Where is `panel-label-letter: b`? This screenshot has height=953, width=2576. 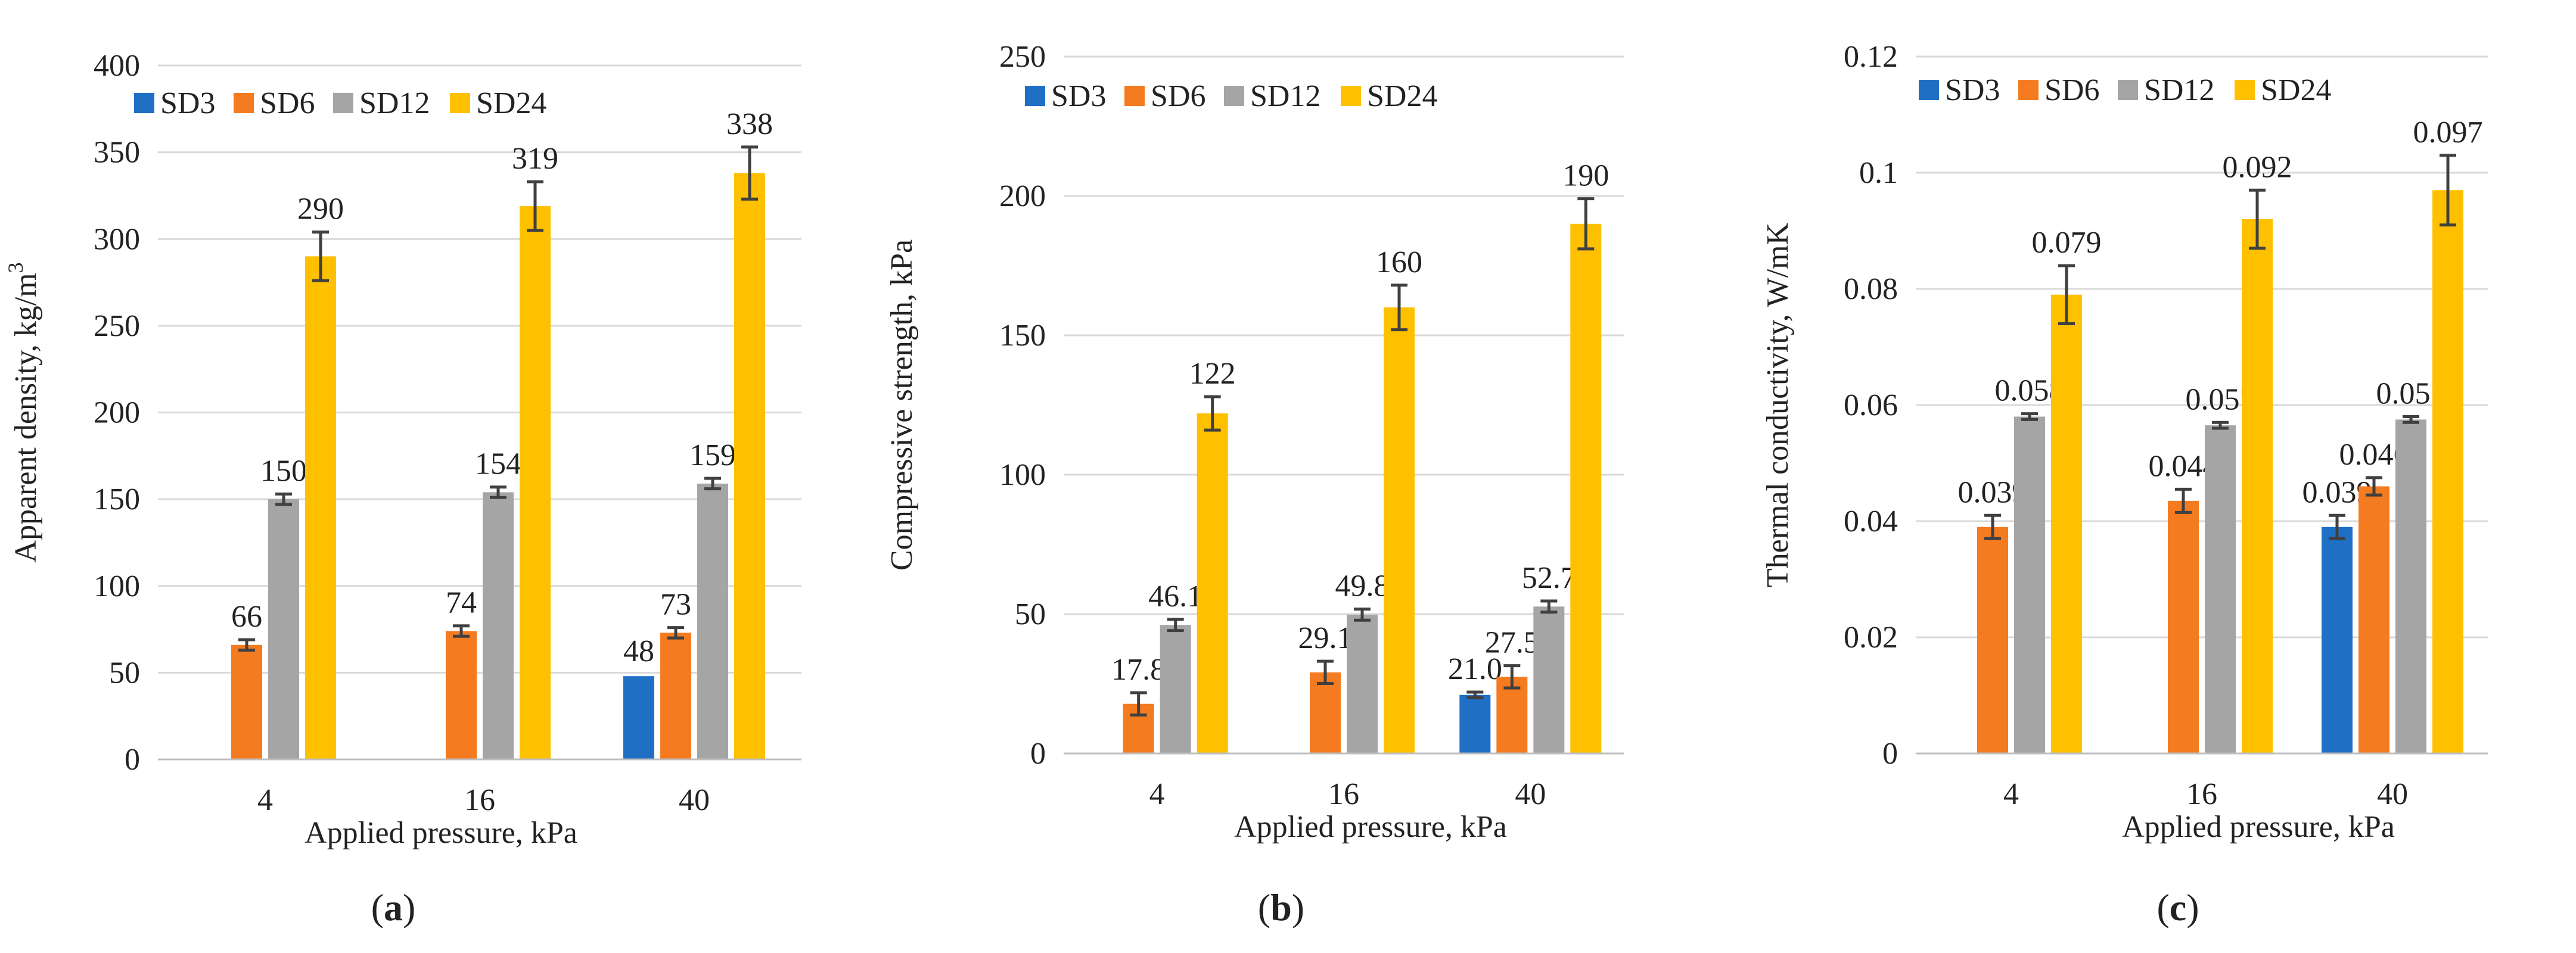
panel-label-letter: b is located at coordinates (1281, 907).